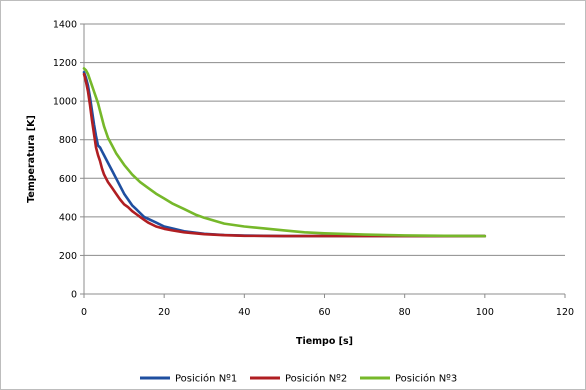 This screenshot has width=586, height=390. Describe the element at coordinates (324, 312) in the screenshot. I see `x-tick-label: 60` at that location.